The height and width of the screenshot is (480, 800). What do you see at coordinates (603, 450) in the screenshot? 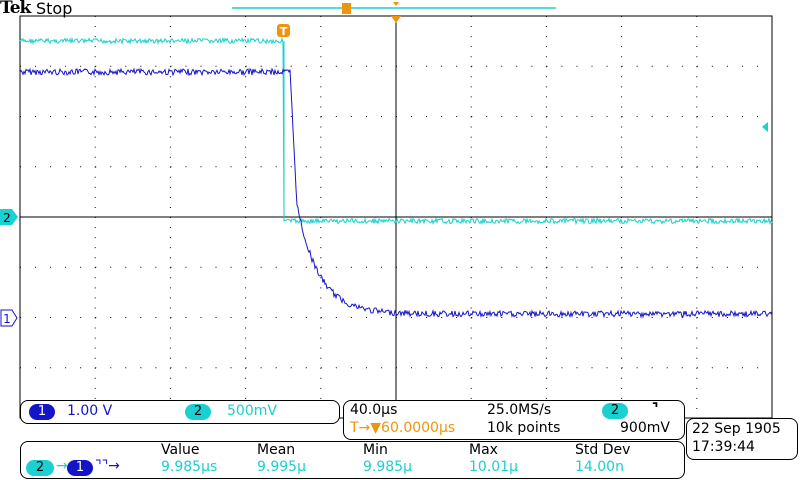
I see `header-std-dev: Std Dev` at bounding box center [603, 450].